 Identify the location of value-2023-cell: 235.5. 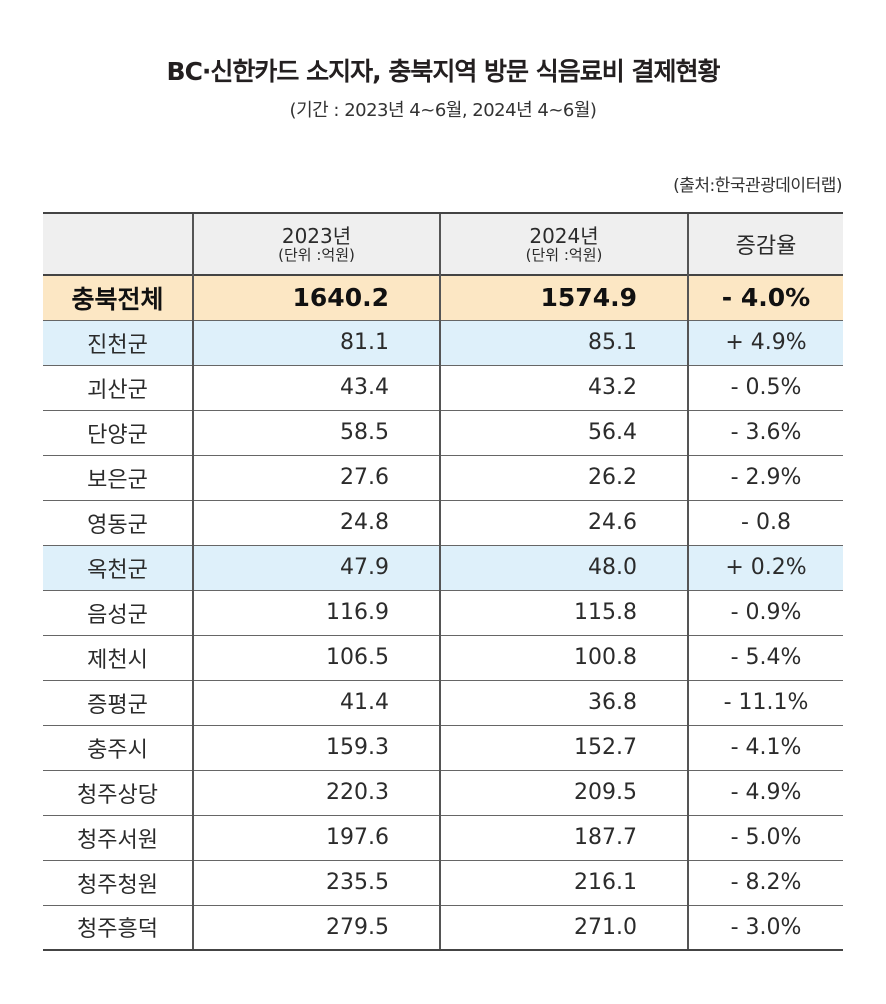
(316, 882).